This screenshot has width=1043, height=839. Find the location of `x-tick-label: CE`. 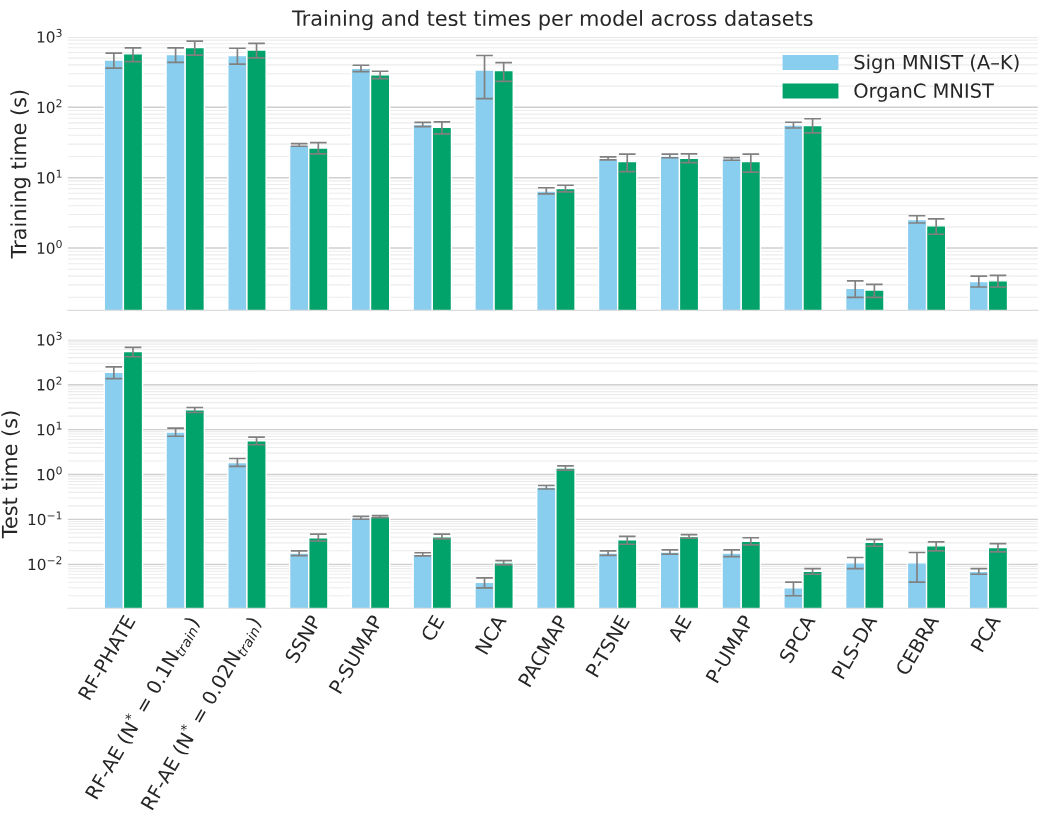

x-tick-label: CE is located at coordinates (432, 628).